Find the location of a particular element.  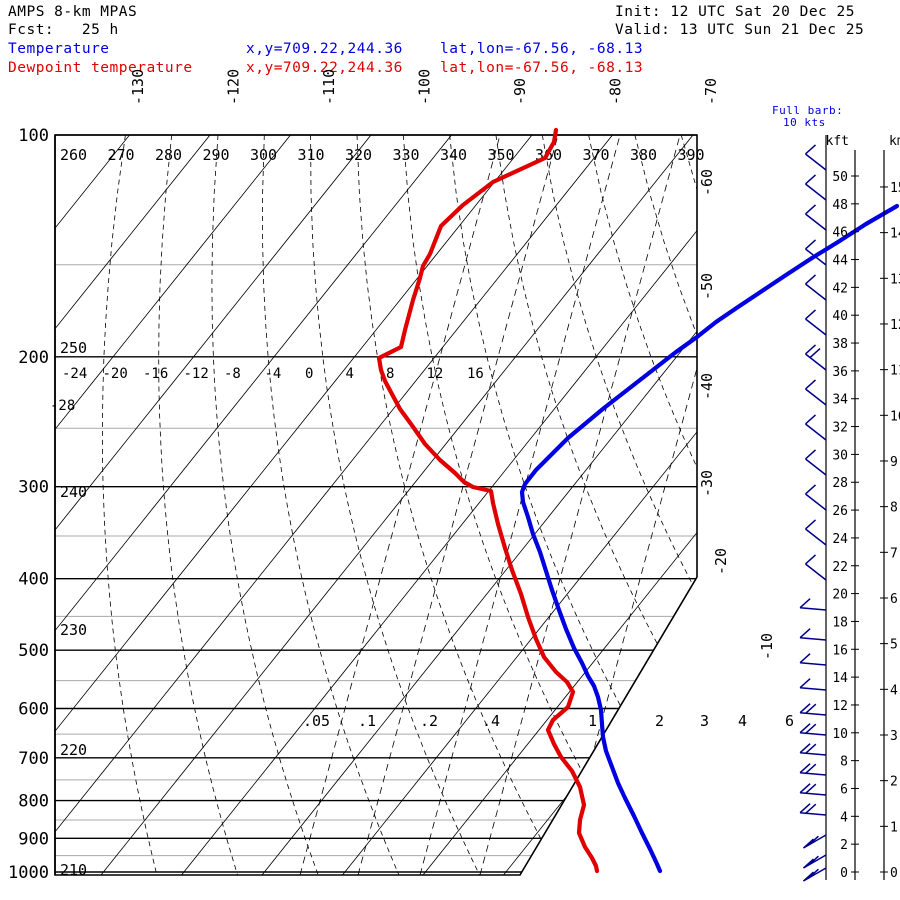

km-tick-label: 4. is located at coordinates (895, 690).